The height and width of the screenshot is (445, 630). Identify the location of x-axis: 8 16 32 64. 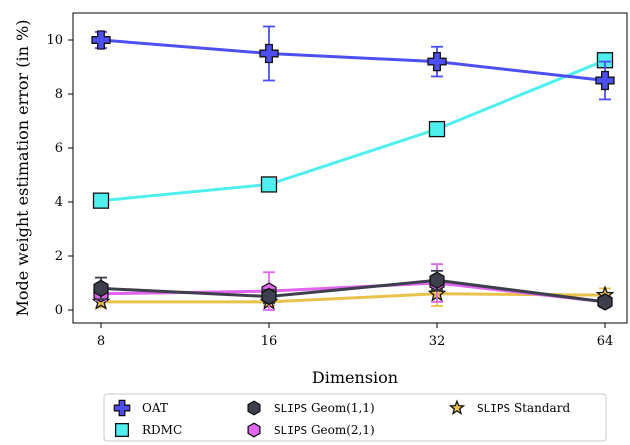
(355, 336).